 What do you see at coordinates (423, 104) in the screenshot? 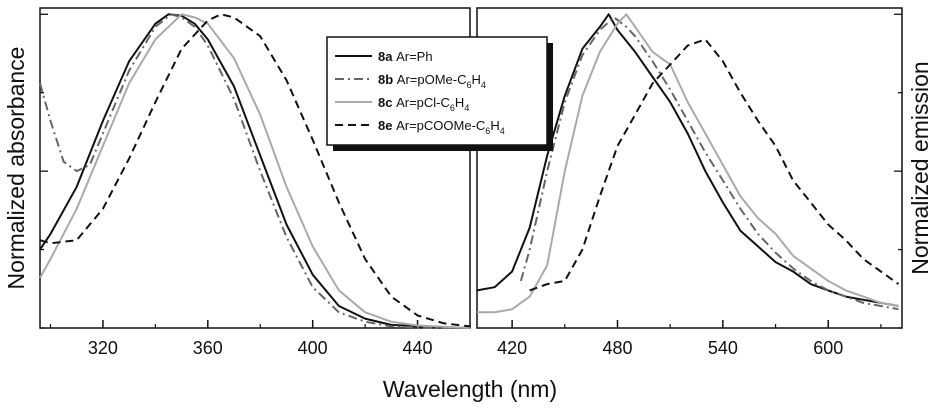
I see `legend-label-8c: 8c Ar=pCl-C6H4` at bounding box center [423, 104].